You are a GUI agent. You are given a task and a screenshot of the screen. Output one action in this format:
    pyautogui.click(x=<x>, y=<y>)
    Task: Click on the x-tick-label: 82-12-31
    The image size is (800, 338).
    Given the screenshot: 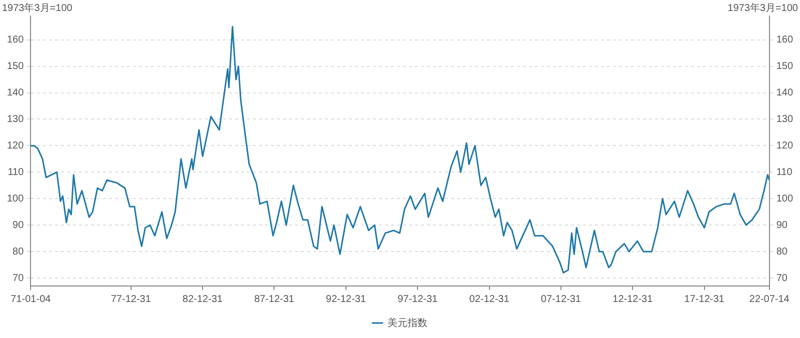 What is the action you would take?
    pyautogui.click(x=203, y=299)
    